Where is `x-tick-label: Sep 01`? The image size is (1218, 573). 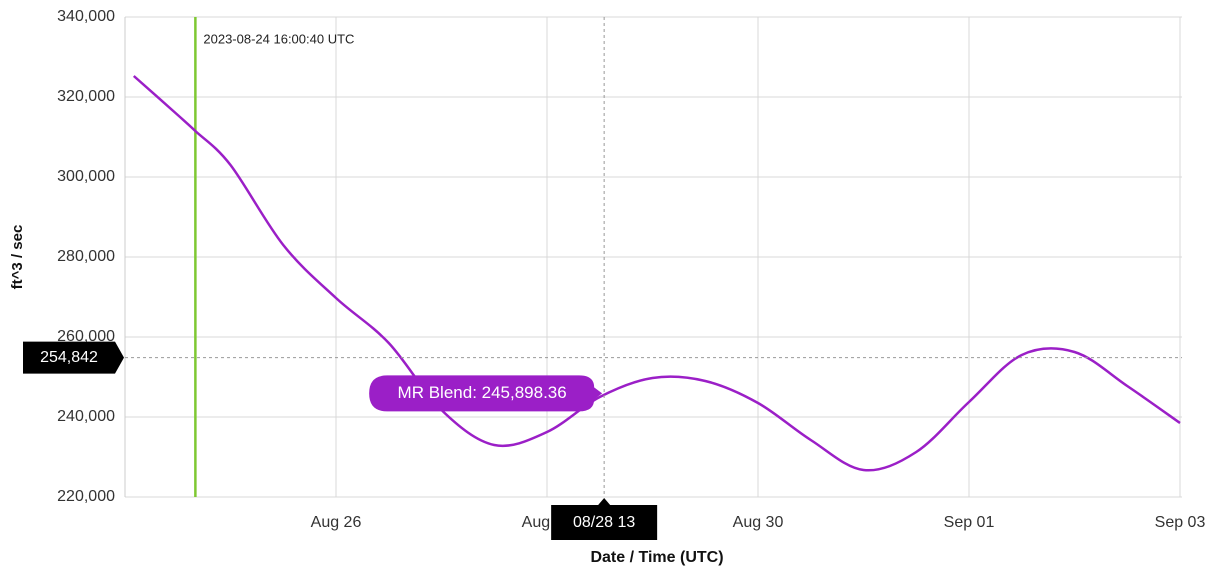 x-tick-label: Sep 01 is located at coordinates (969, 522).